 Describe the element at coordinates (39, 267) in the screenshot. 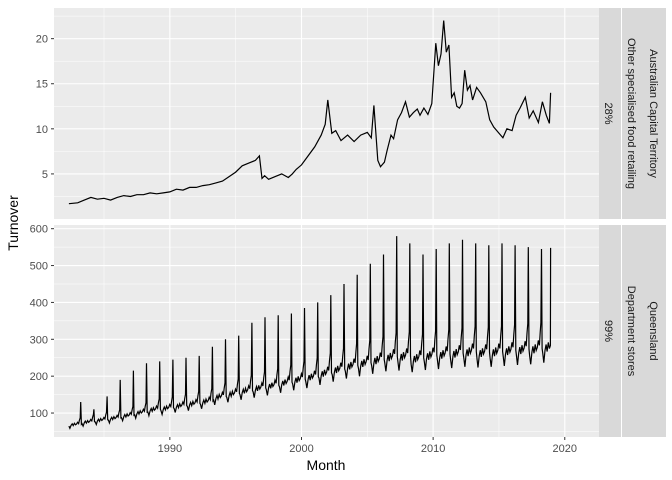

I see `y-tick-label: 500` at that location.